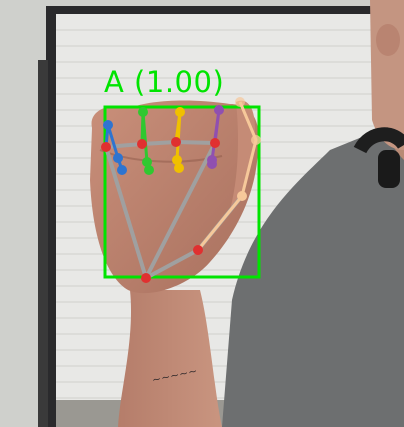  Describe the element at coordinates (164, 82) in the screenshot. I see `prediction-label: A (1.00)` at that location.